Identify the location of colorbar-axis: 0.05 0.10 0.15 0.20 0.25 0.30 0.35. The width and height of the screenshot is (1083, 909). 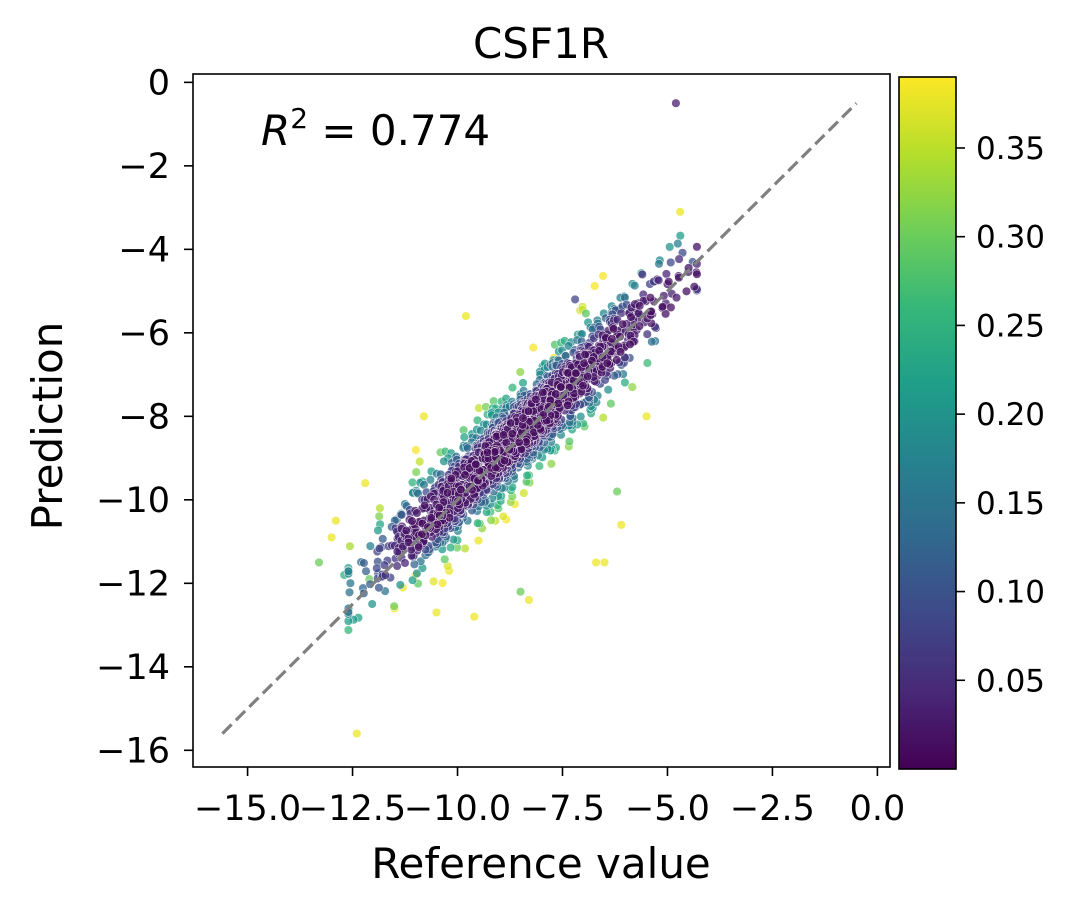
(1000, 415).